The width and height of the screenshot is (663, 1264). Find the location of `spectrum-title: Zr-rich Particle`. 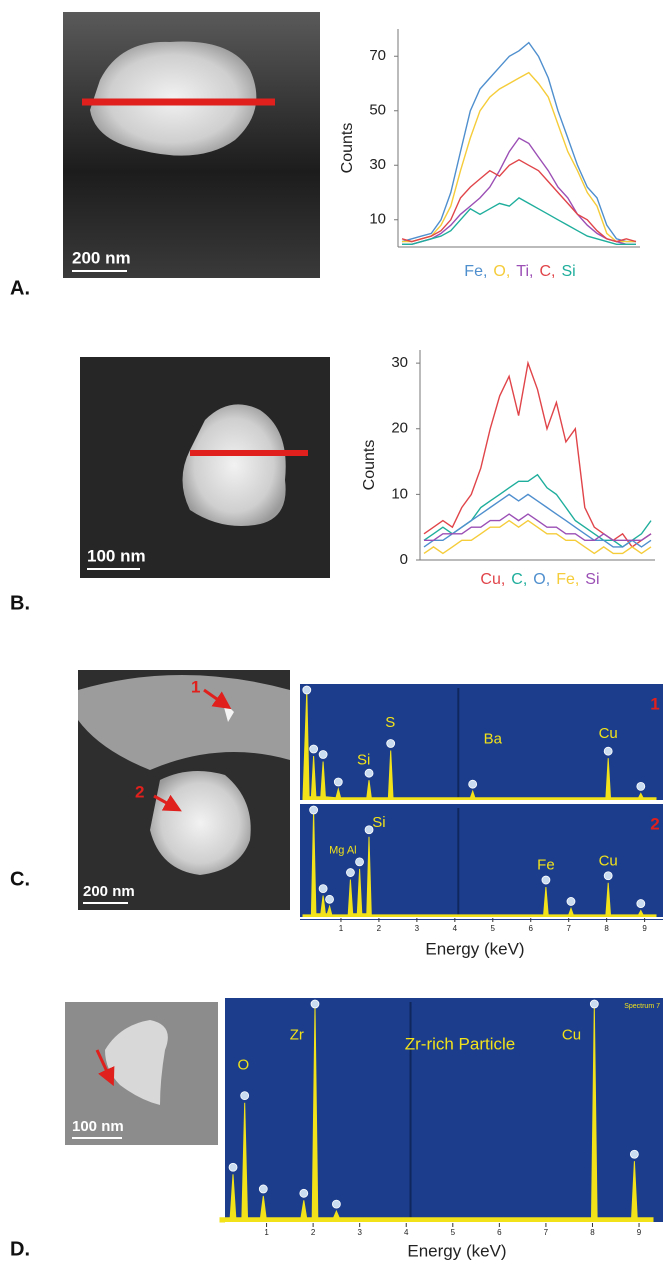

spectrum-title: Zr-rich Particle is located at coordinates (460, 1043).